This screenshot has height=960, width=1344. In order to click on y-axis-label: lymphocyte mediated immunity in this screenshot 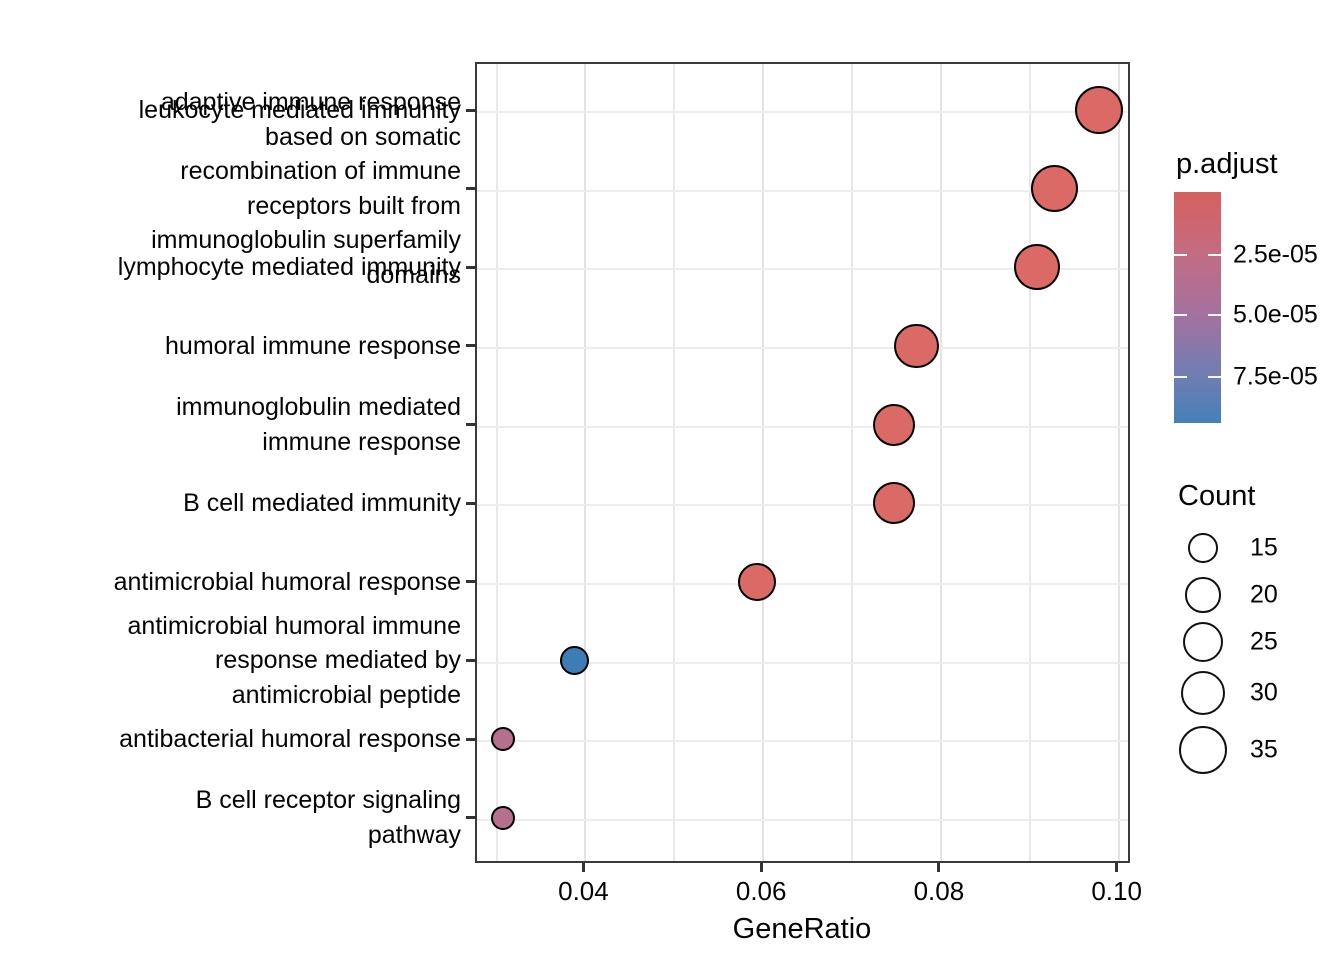, I will do `click(289, 267)`.